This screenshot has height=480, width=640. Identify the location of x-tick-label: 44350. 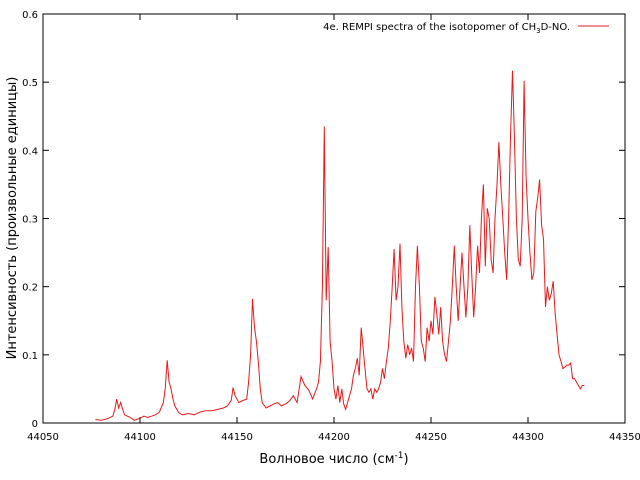
(624, 437).